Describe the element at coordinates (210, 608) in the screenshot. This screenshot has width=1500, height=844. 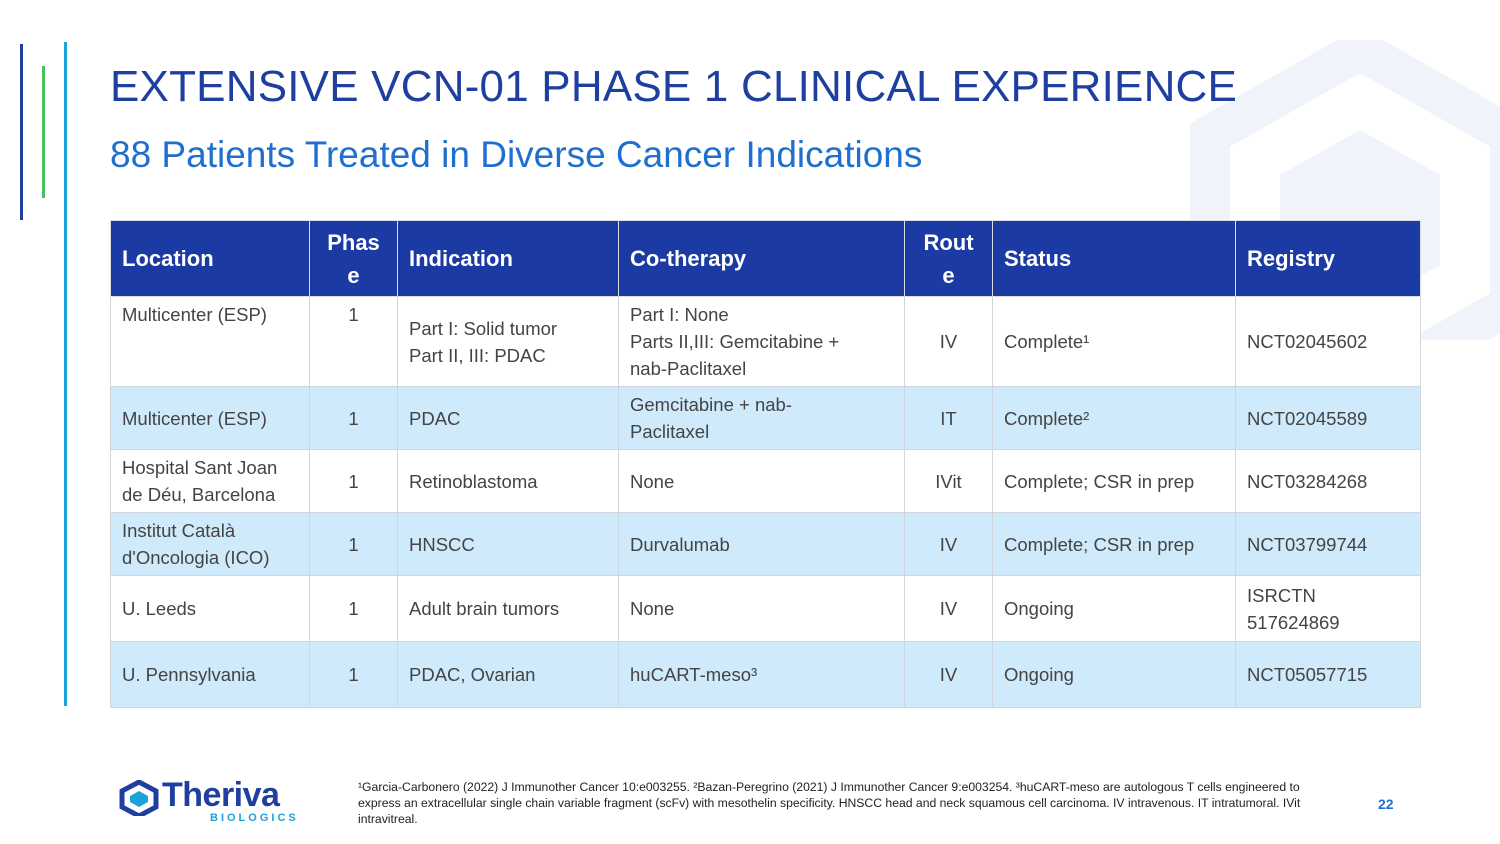
I see `cell-location: U. Leeds` at that location.